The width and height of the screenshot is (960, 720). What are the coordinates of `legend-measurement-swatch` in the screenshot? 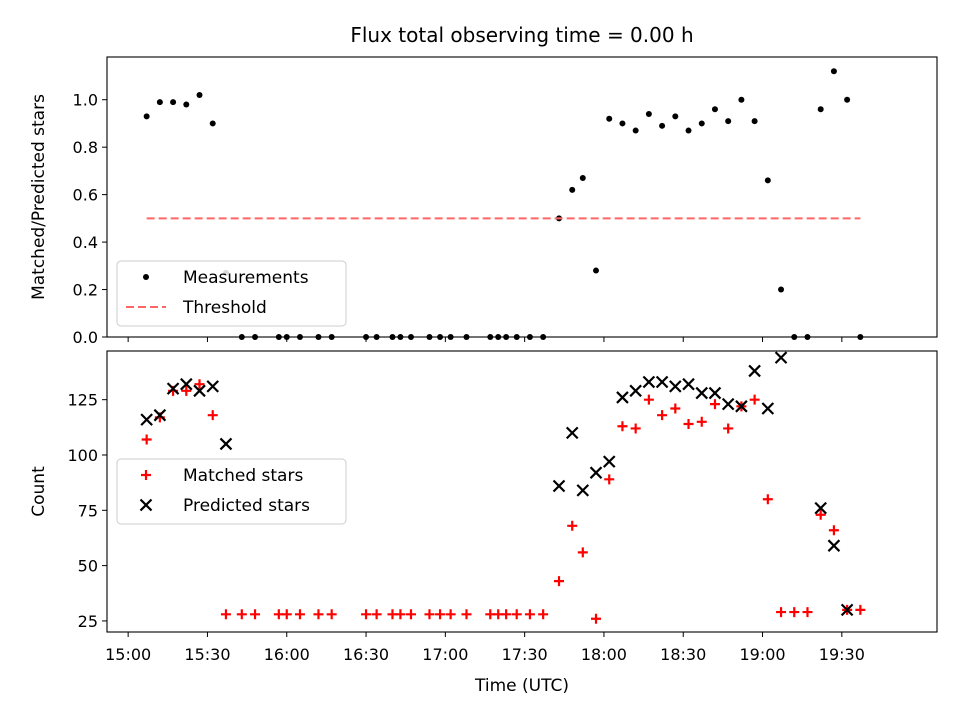 It's located at (146, 277).